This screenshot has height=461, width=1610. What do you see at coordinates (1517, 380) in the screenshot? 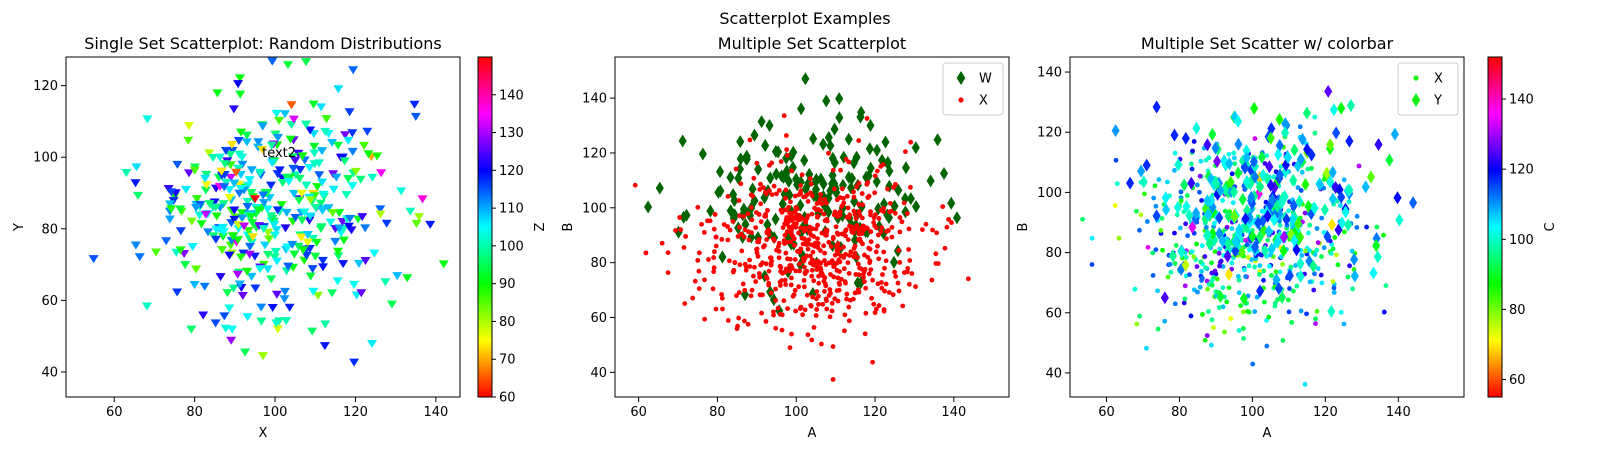
I see `colorbar-tick-label: 60` at bounding box center [1517, 380].